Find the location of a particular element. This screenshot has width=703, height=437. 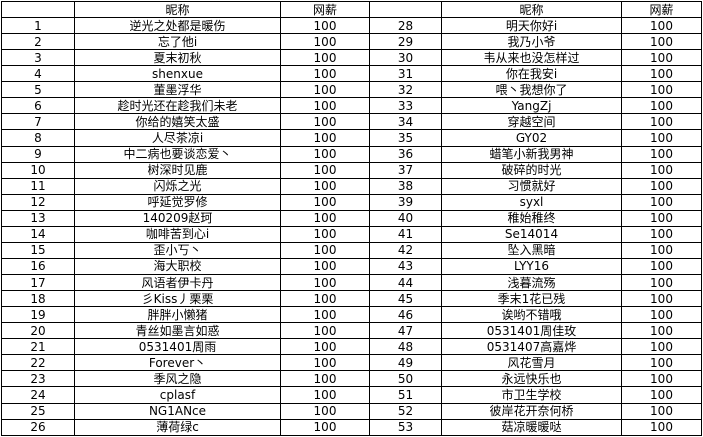

nickname-cell: 0531401周佳玫 is located at coordinates (531, 331).